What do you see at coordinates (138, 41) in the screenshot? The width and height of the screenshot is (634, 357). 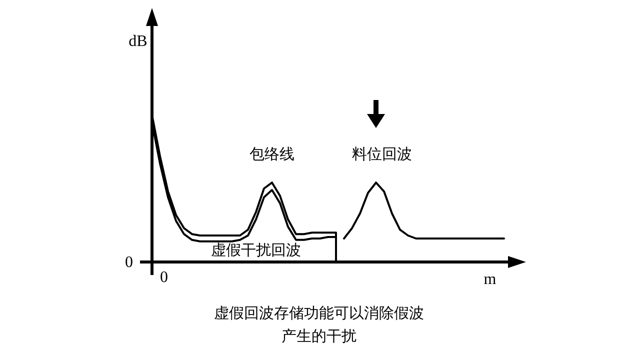 I see `y-axis-title: dB` at bounding box center [138, 41].